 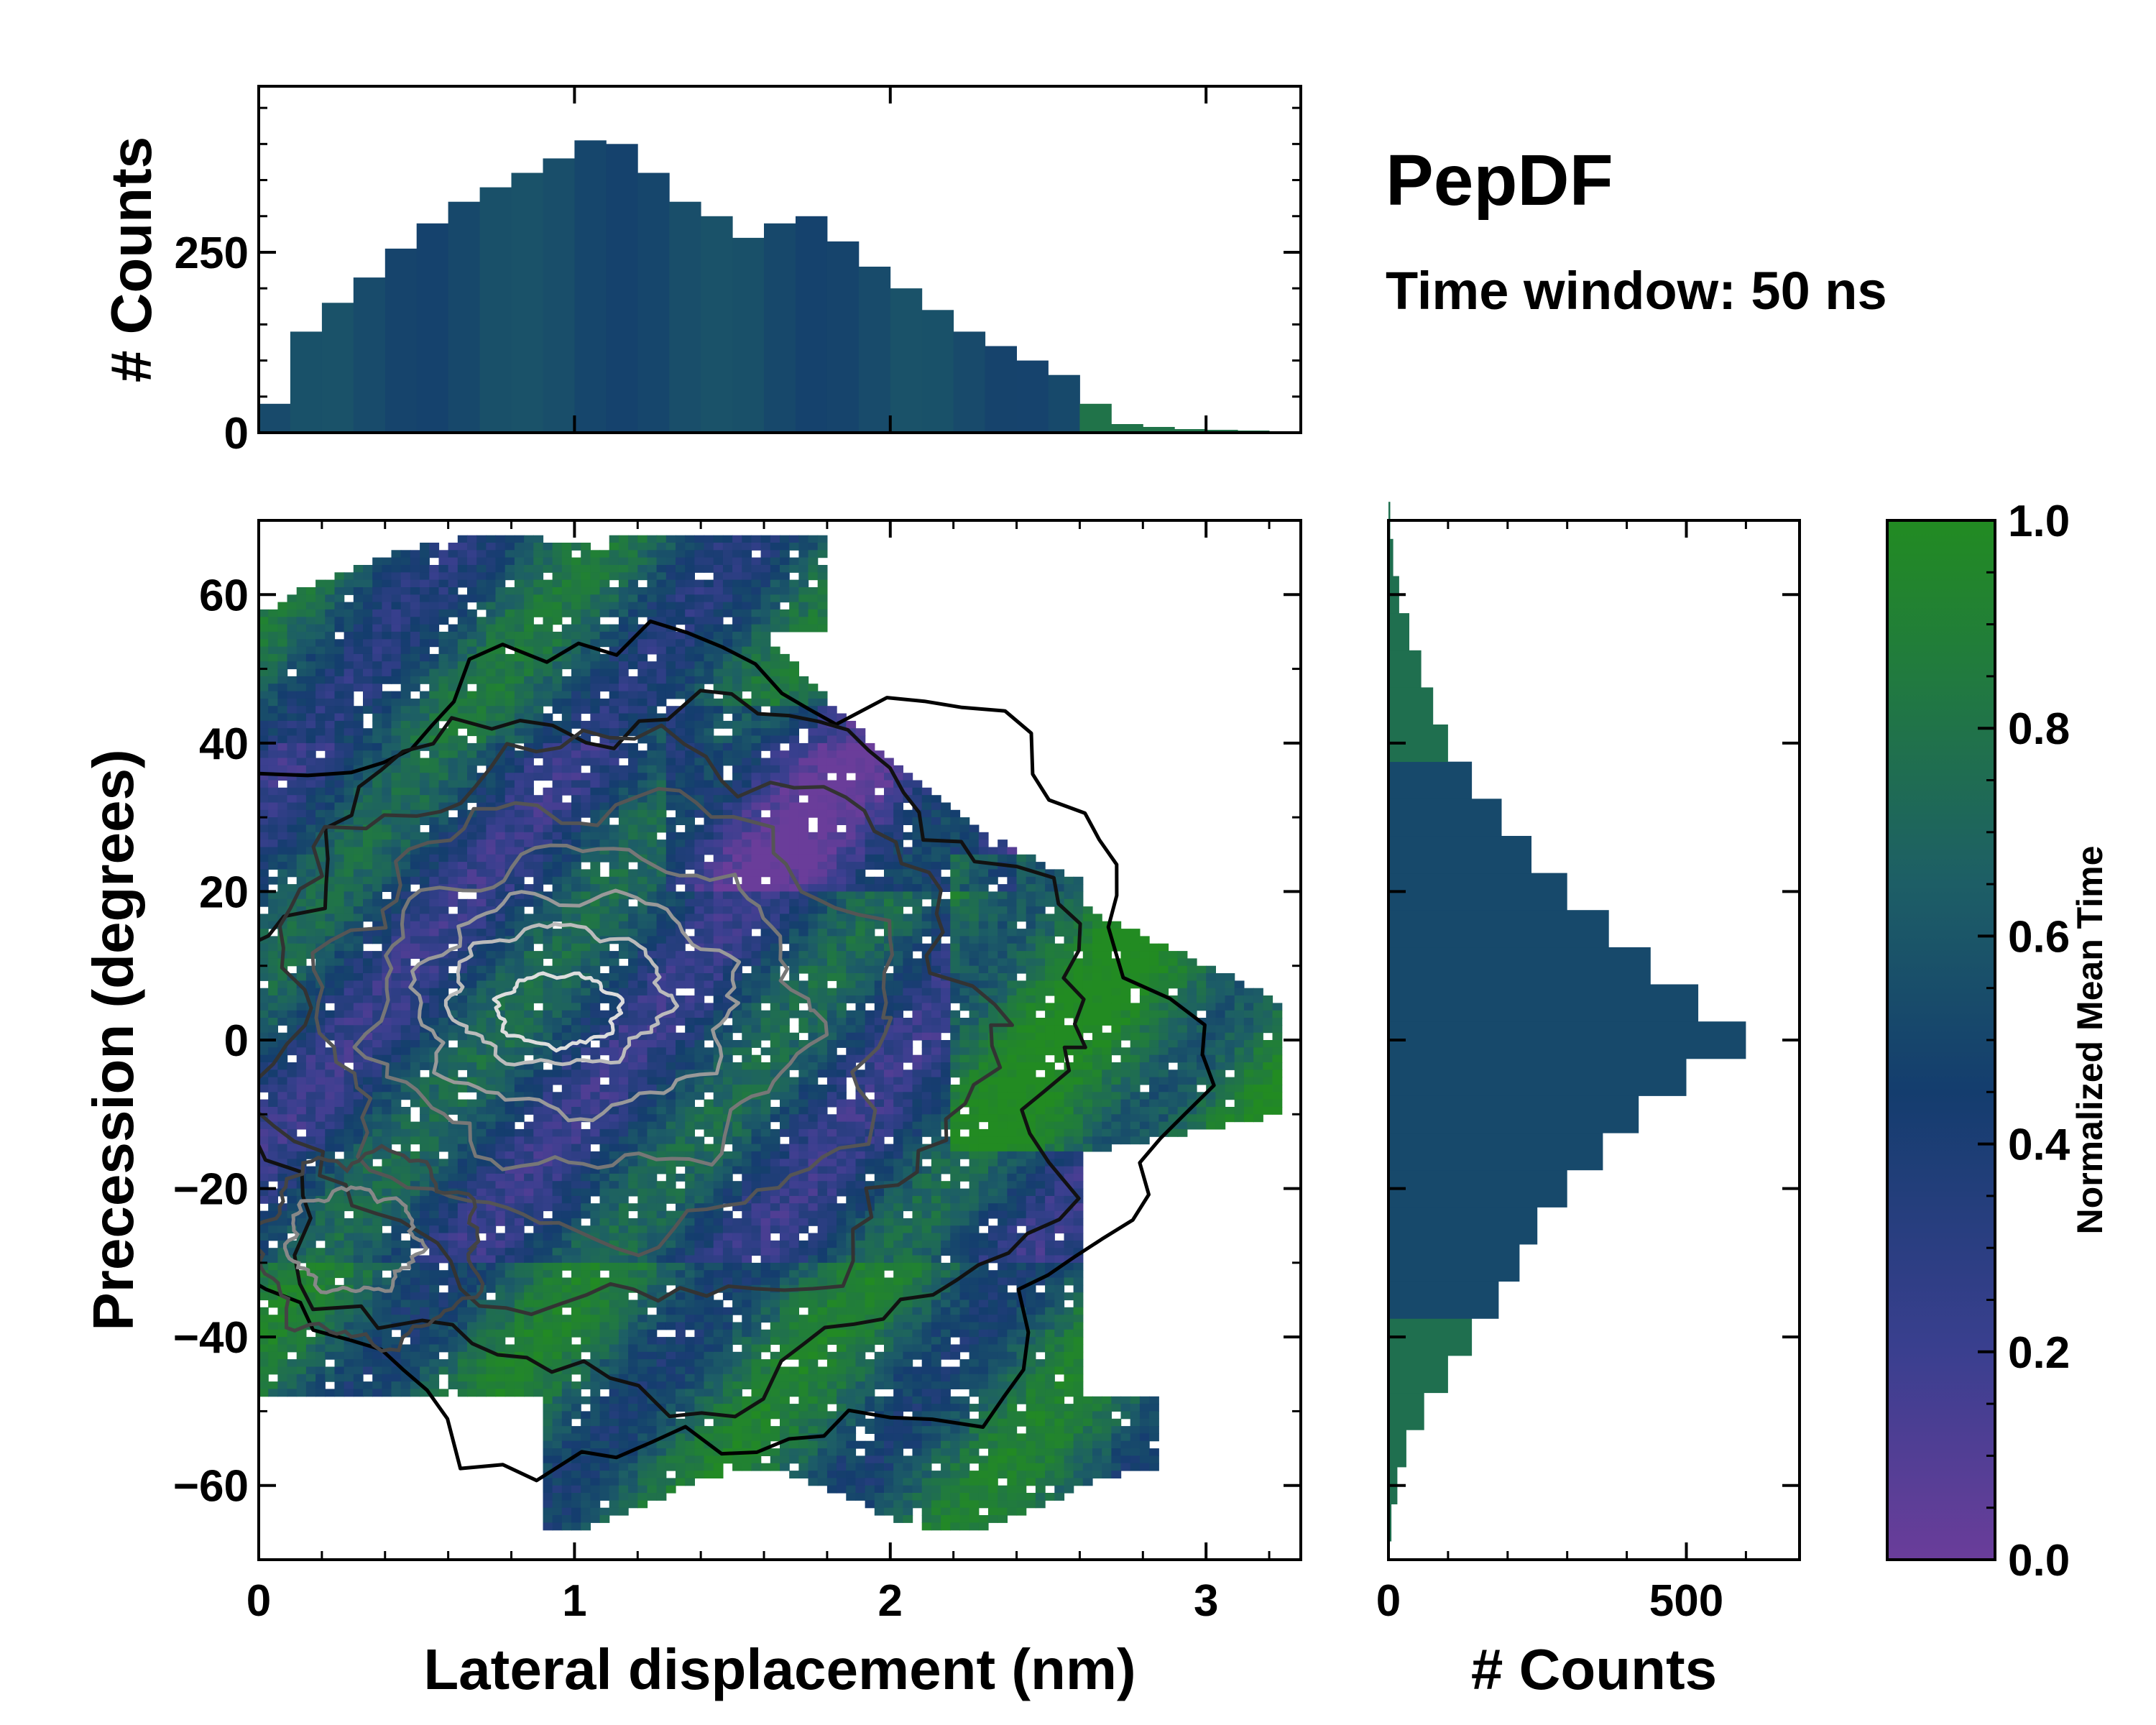 I want to click on top-histogram-bar, so click(x=1001, y=389).